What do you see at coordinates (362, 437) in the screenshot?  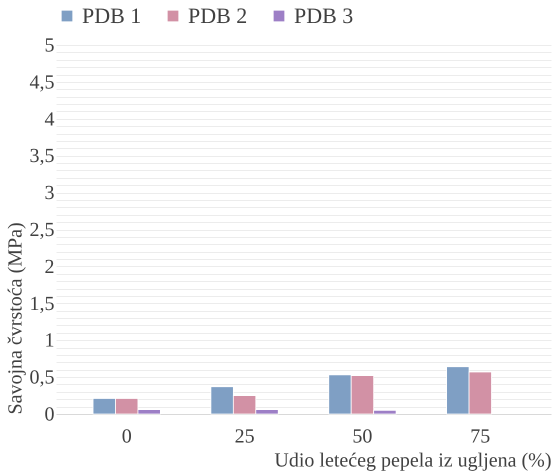 I see `x-tick-label: 50` at bounding box center [362, 437].